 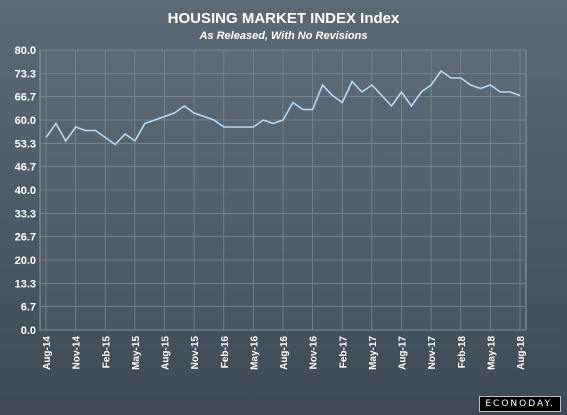 What do you see at coordinates (25, 168) in the screenshot?
I see `y-tick-label: 46.7` at bounding box center [25, 168].